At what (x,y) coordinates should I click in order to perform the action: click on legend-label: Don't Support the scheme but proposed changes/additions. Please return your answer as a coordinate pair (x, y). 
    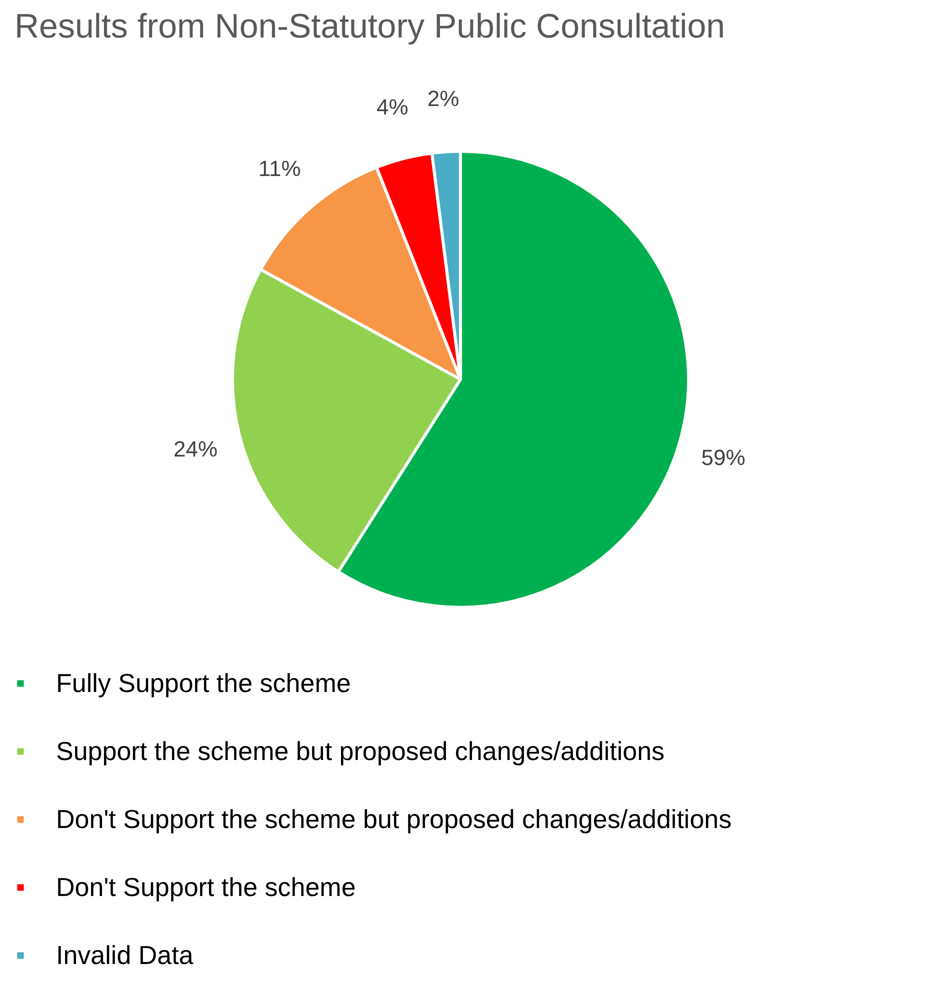
    Looking at the image, I should click on (394, 819).